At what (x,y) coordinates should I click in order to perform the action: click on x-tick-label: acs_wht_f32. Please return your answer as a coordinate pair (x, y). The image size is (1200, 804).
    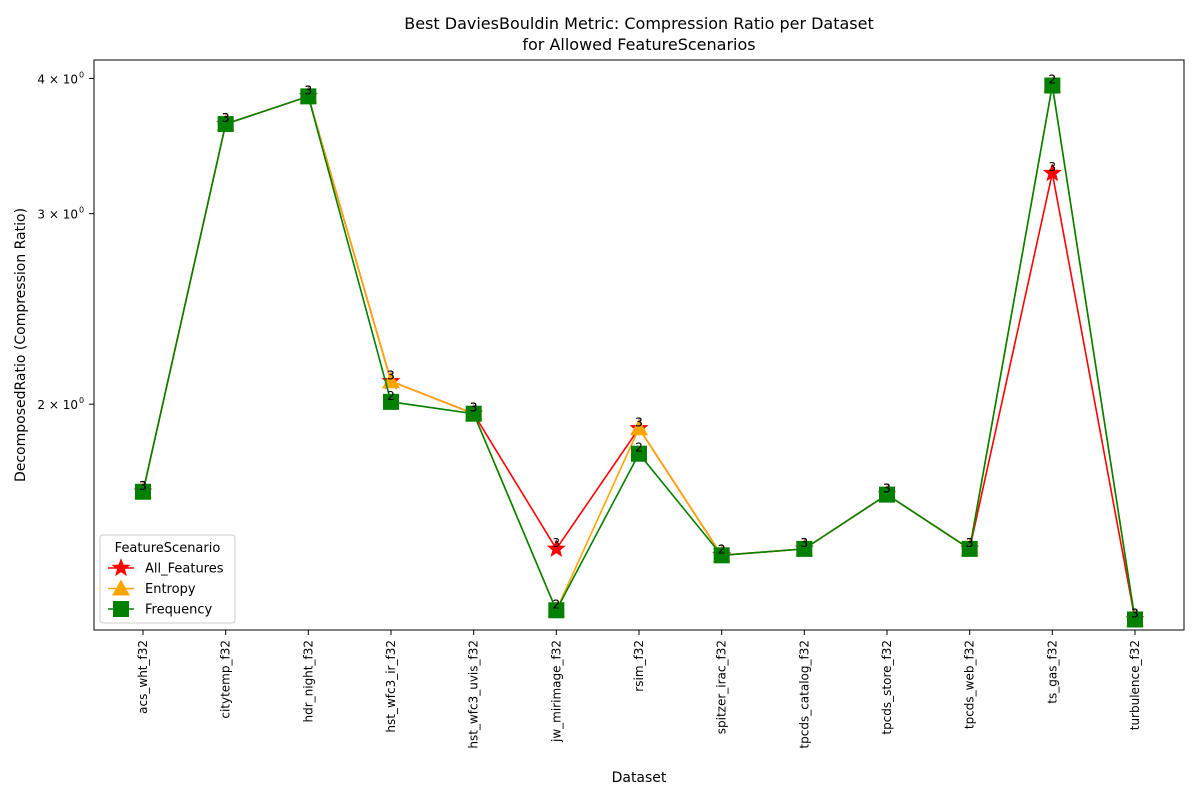
    Looking at the image, I should click on (143, 677).